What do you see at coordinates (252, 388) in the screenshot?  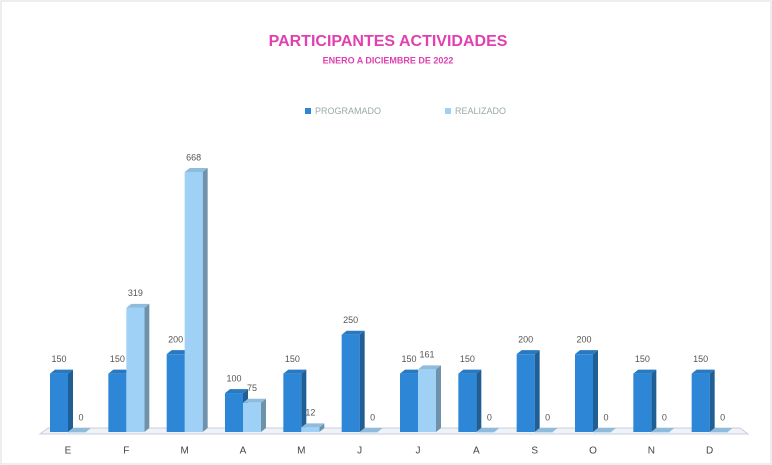 I see `data-label: 75` at bounding box center [252, 388].